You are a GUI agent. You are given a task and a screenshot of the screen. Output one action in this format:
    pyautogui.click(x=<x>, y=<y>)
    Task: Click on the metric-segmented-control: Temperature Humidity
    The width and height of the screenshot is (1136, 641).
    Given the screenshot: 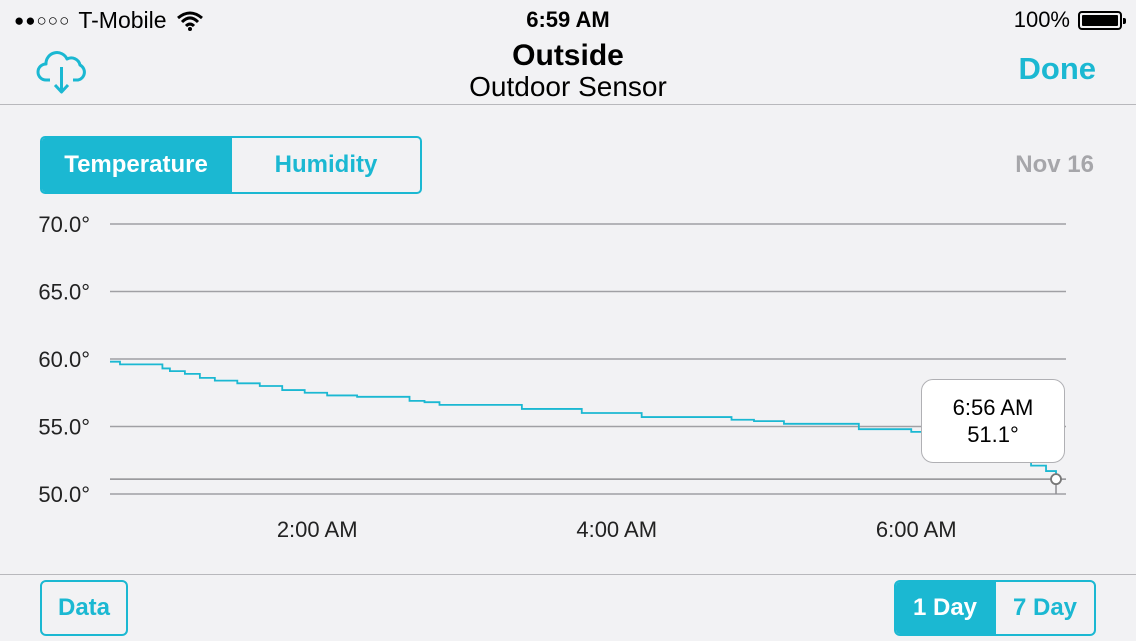 What is the action you would take?
    pyautogui.click(x=231, y=165)
    